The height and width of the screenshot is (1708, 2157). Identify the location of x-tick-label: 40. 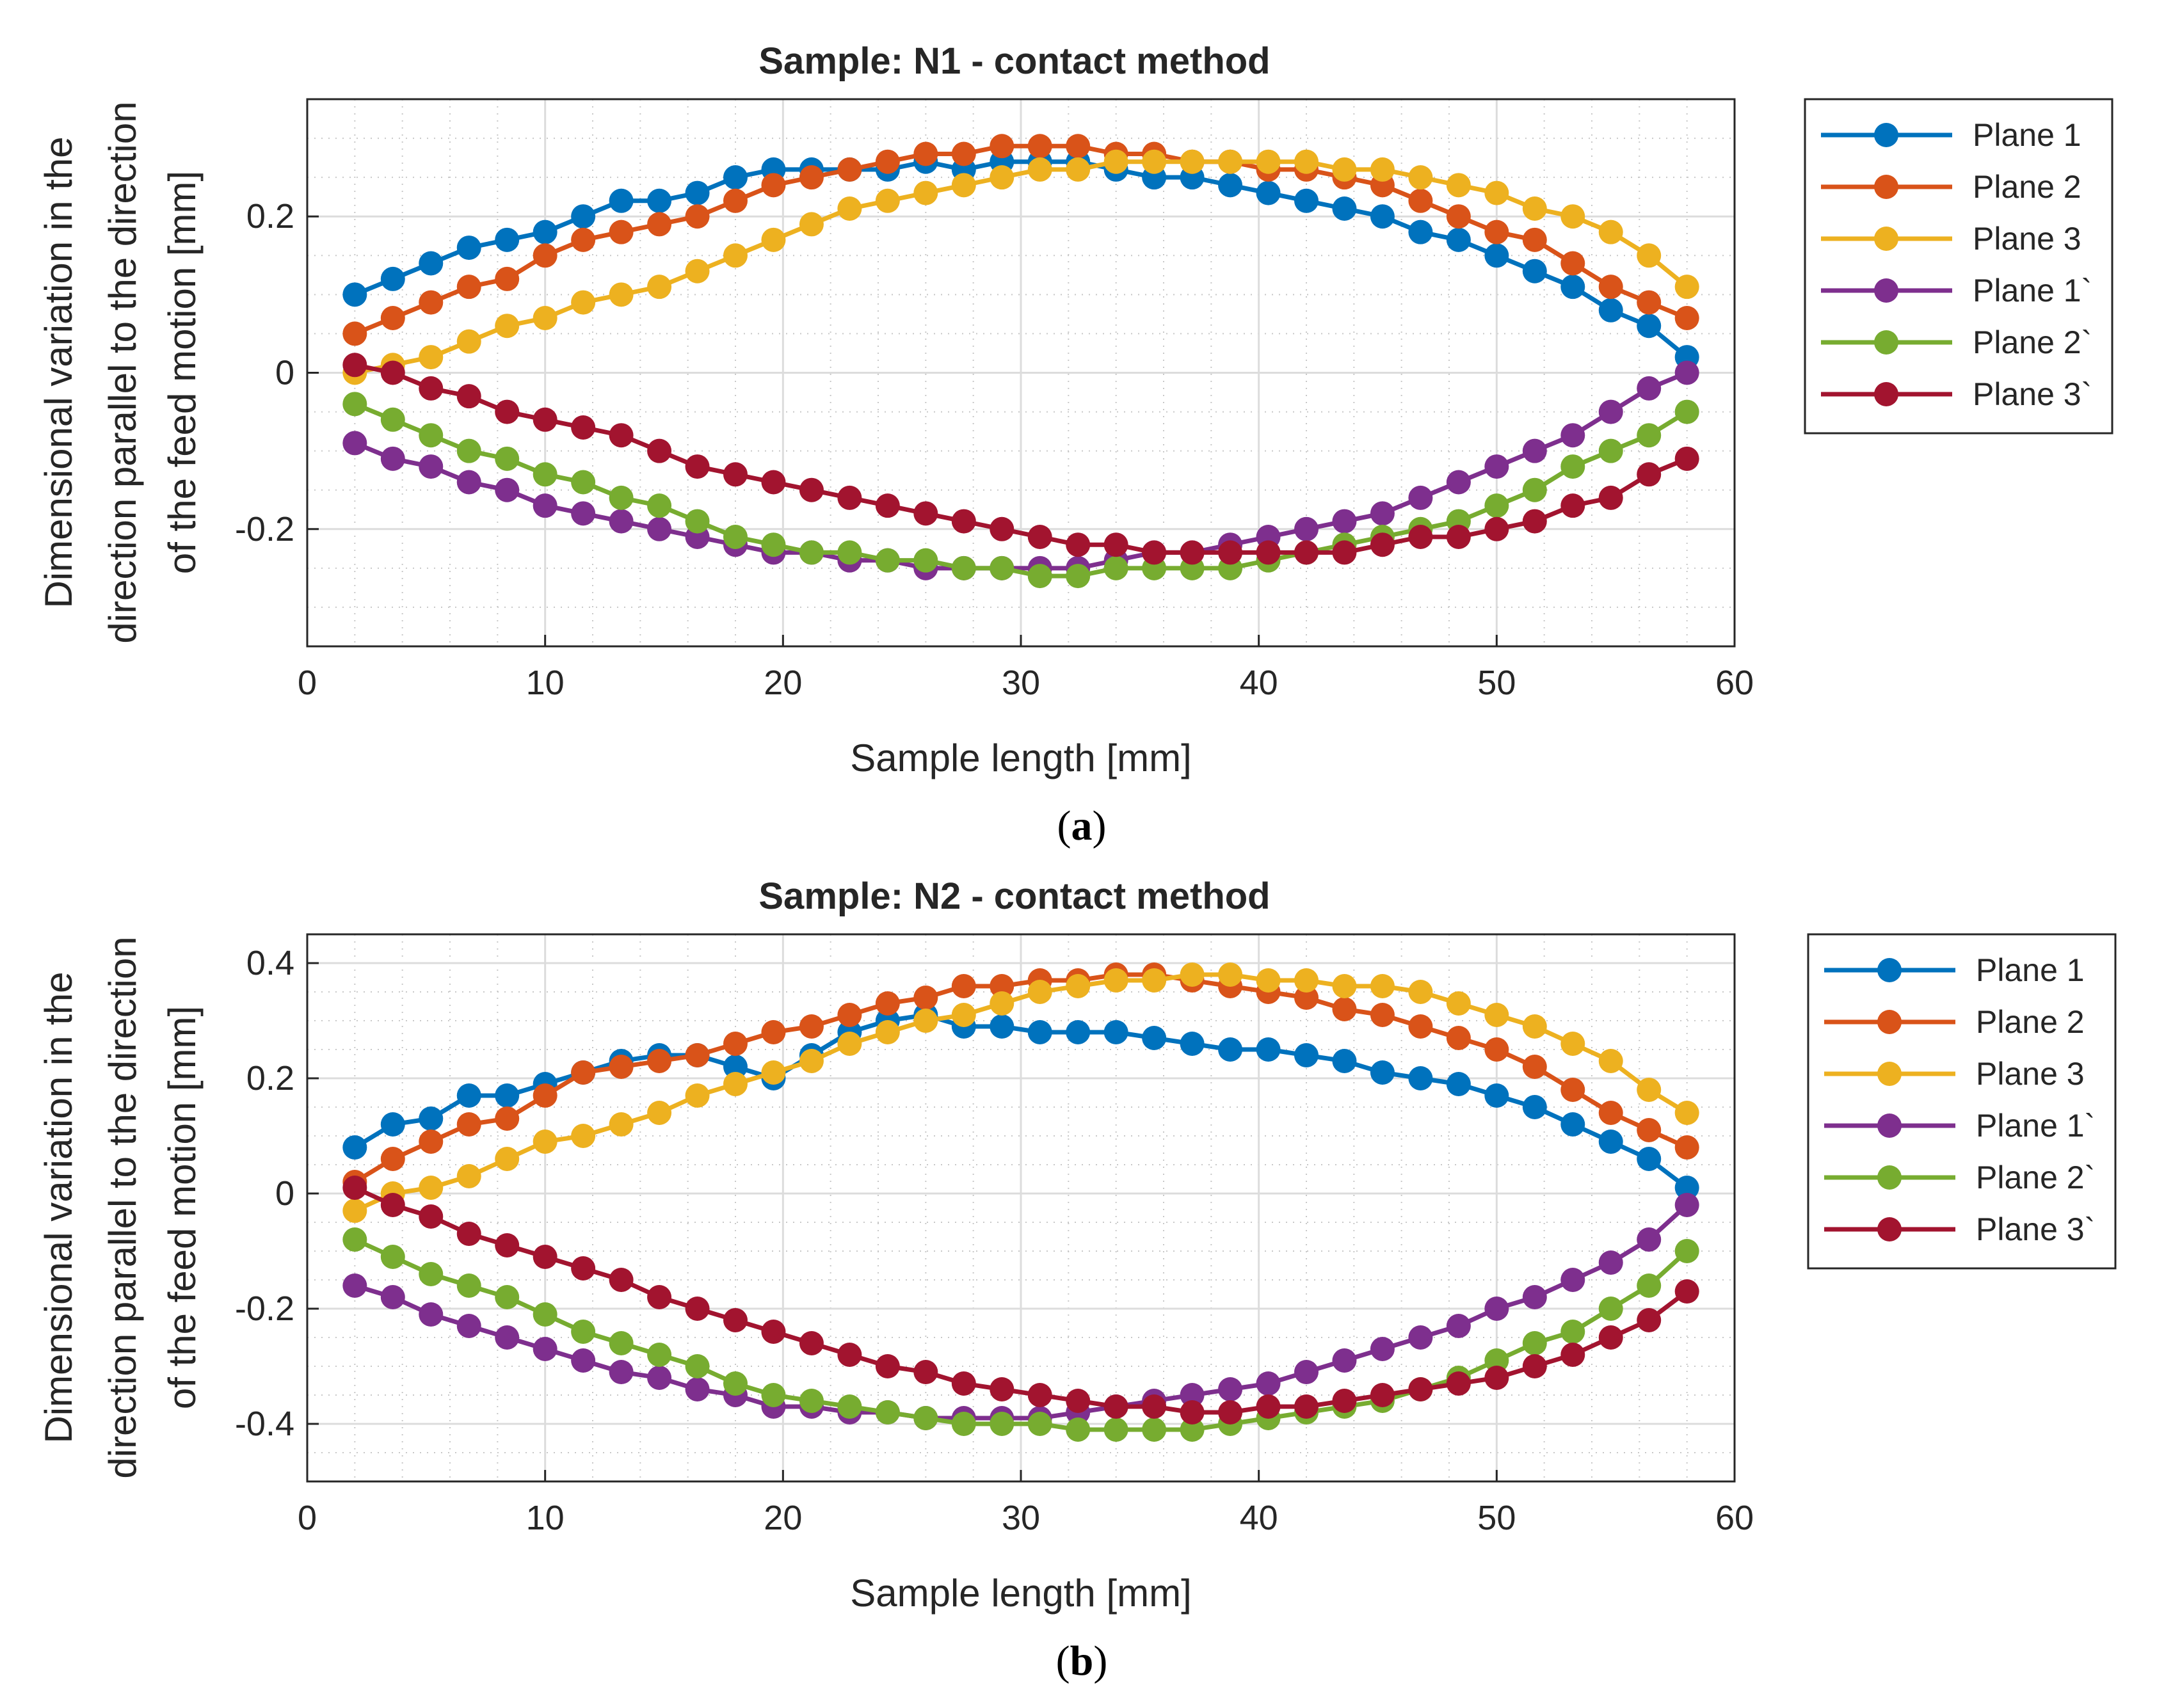
(1259, 1518).